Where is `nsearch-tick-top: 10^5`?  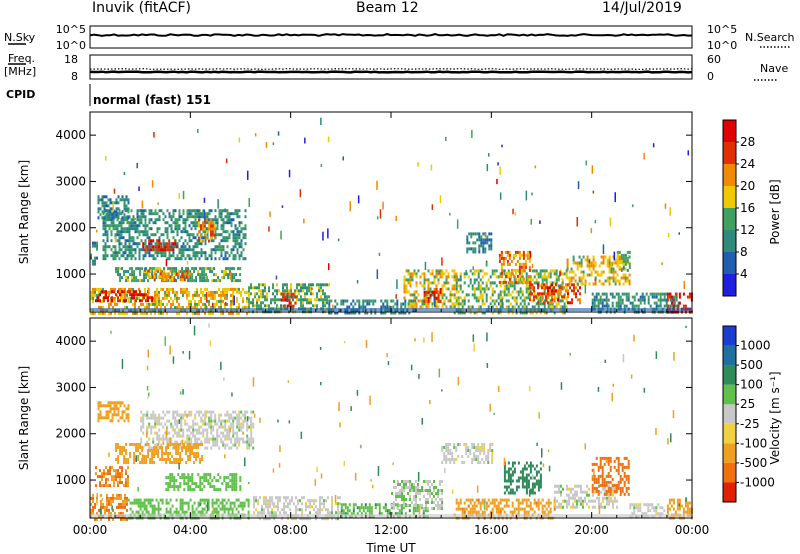
nsearch-tick-top: 10^5 is located at coordinates (722, 29).